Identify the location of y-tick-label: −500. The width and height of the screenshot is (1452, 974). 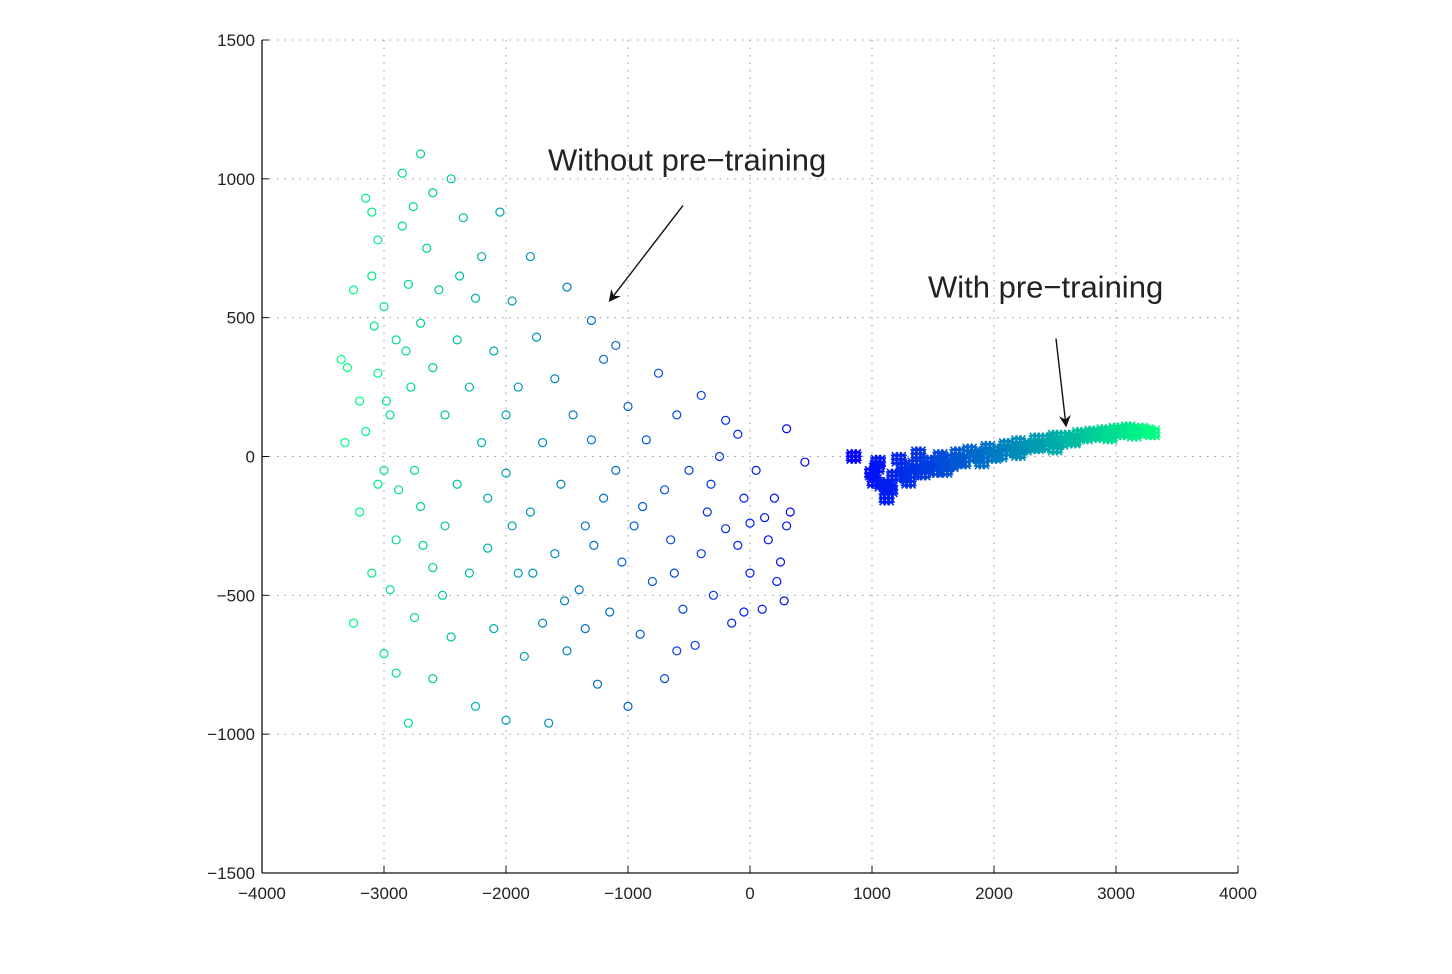
(236, 595).